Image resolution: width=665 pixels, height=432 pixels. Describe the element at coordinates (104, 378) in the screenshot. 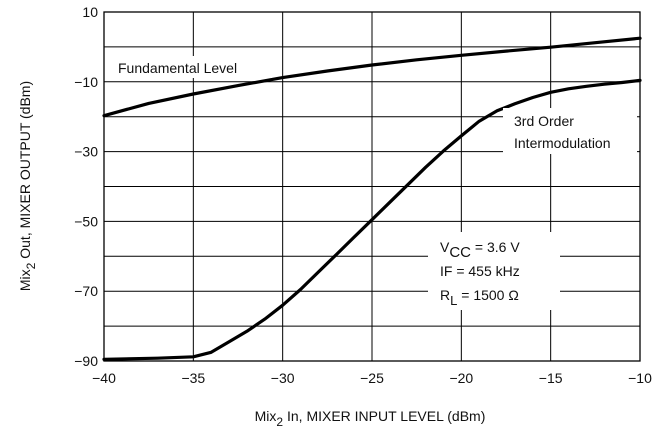

I see `x-tick-label: −40` at that location.